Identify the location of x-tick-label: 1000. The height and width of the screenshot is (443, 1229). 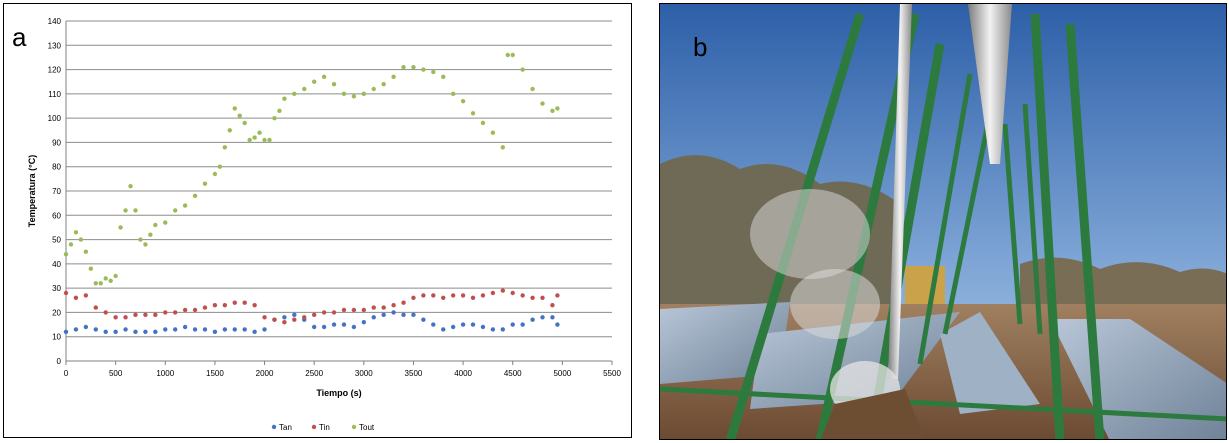
(165, 373).